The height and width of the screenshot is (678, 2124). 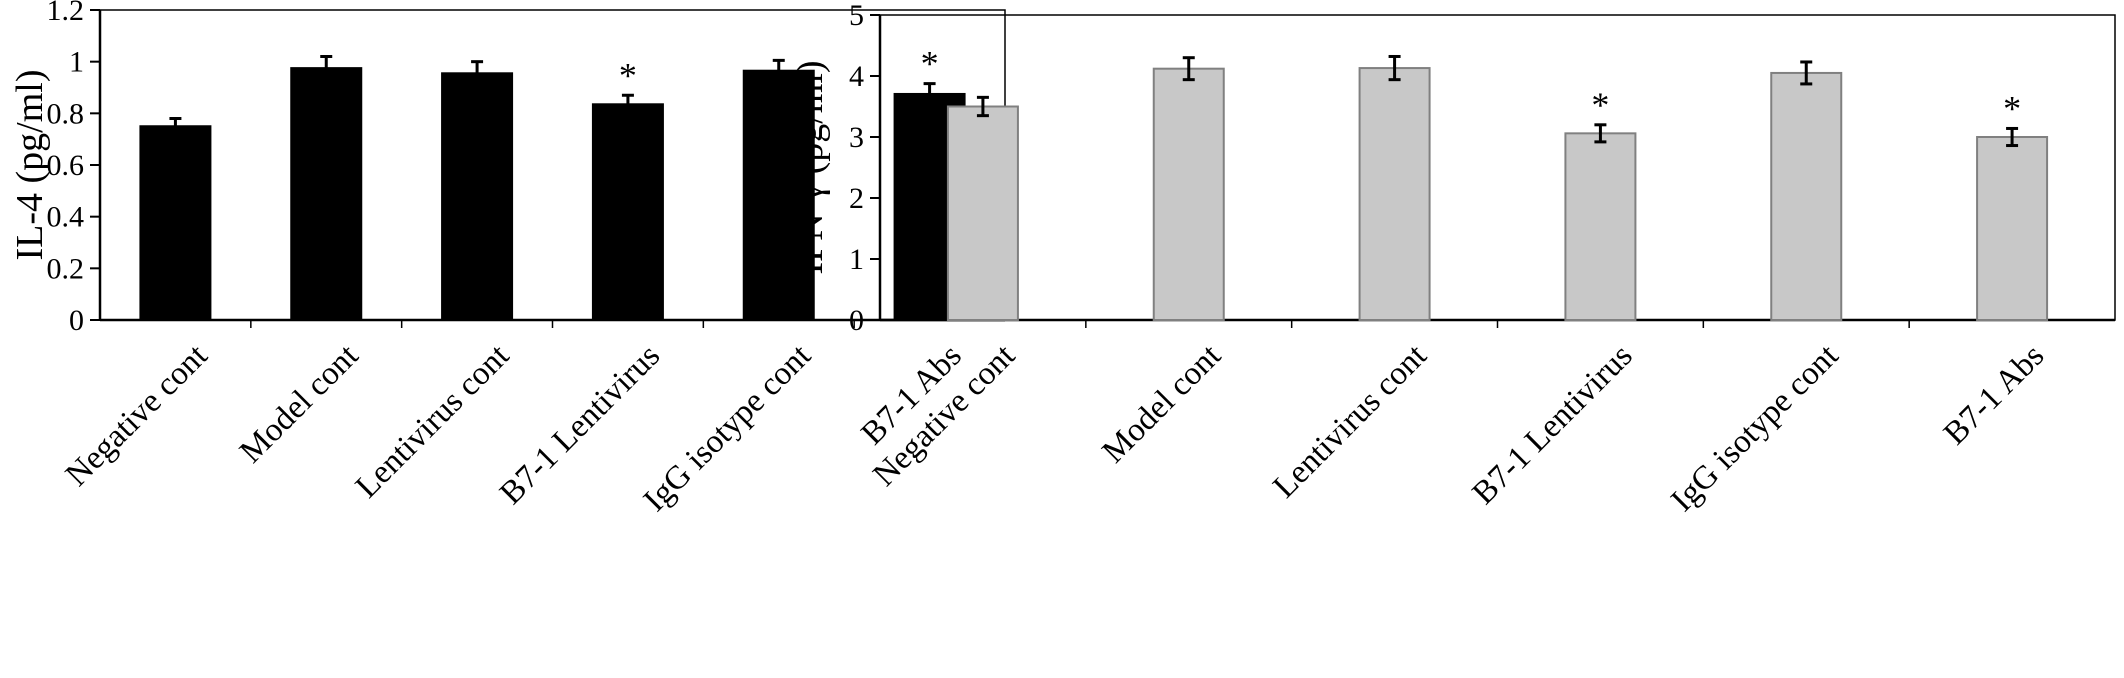 What do you see at coordinates (1162, 404) in the screenshot?
I see `ifng-category-label: Model cont` at bounding box center [1162, 404].